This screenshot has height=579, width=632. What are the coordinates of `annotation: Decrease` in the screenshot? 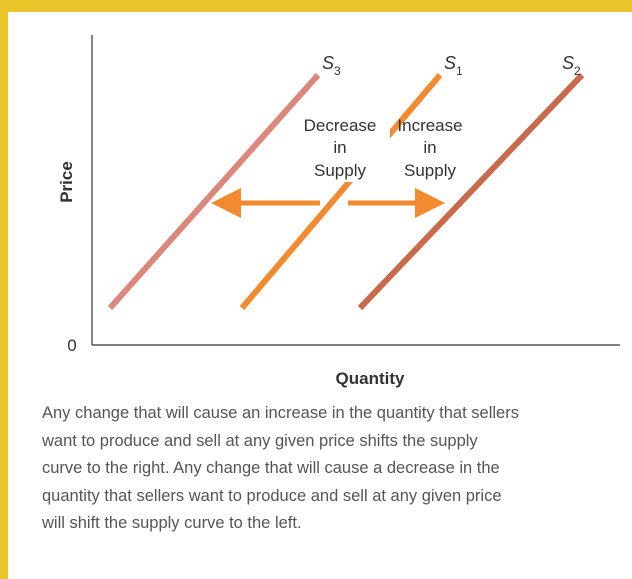 It's located at (340, 125).